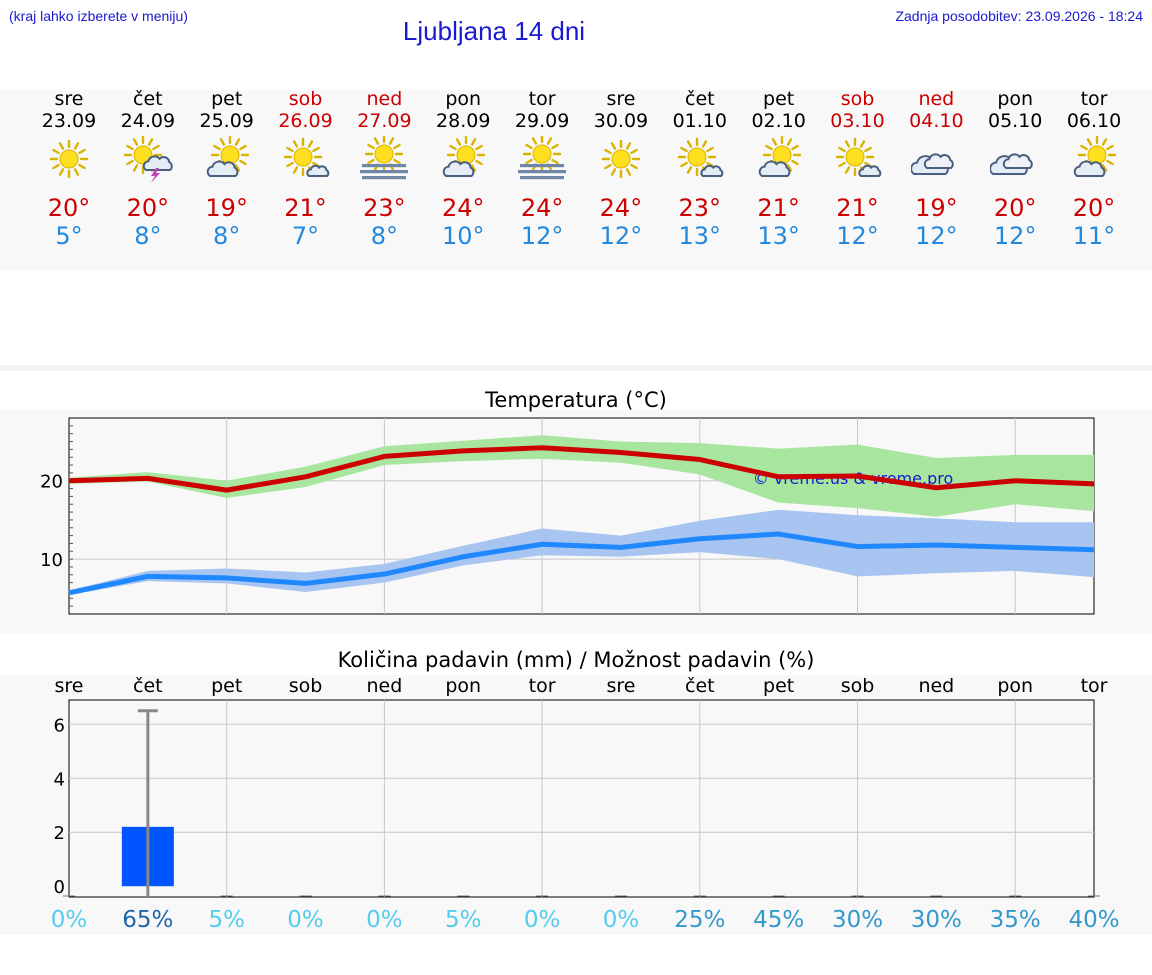 This screenshot has height=975, width=1152. I want to click on min-temperature: 10°, so click(463, 236).